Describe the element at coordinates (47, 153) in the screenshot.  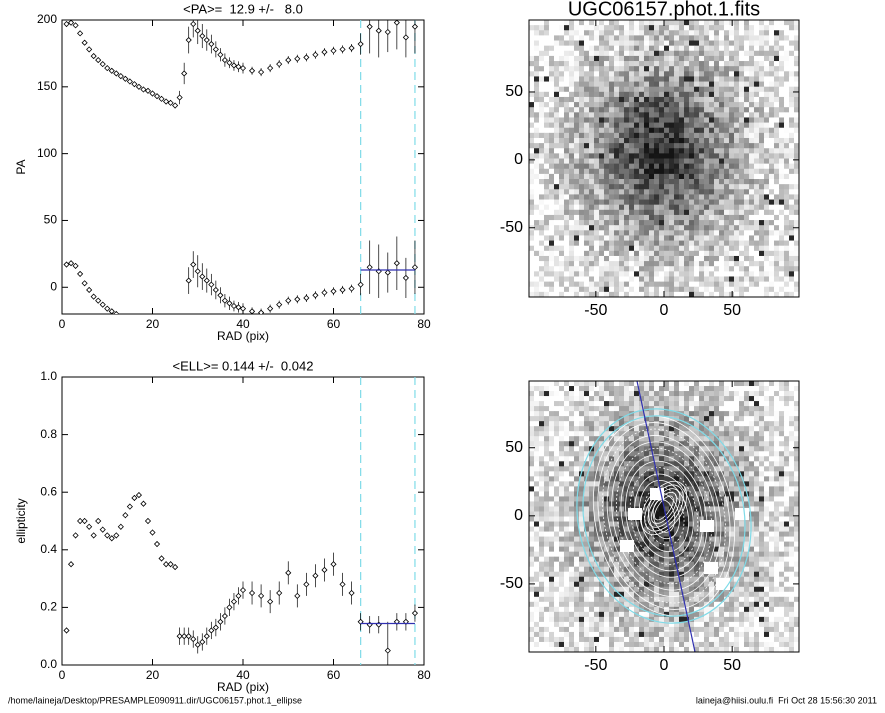
I see `y-tick-label: 100` at that location.